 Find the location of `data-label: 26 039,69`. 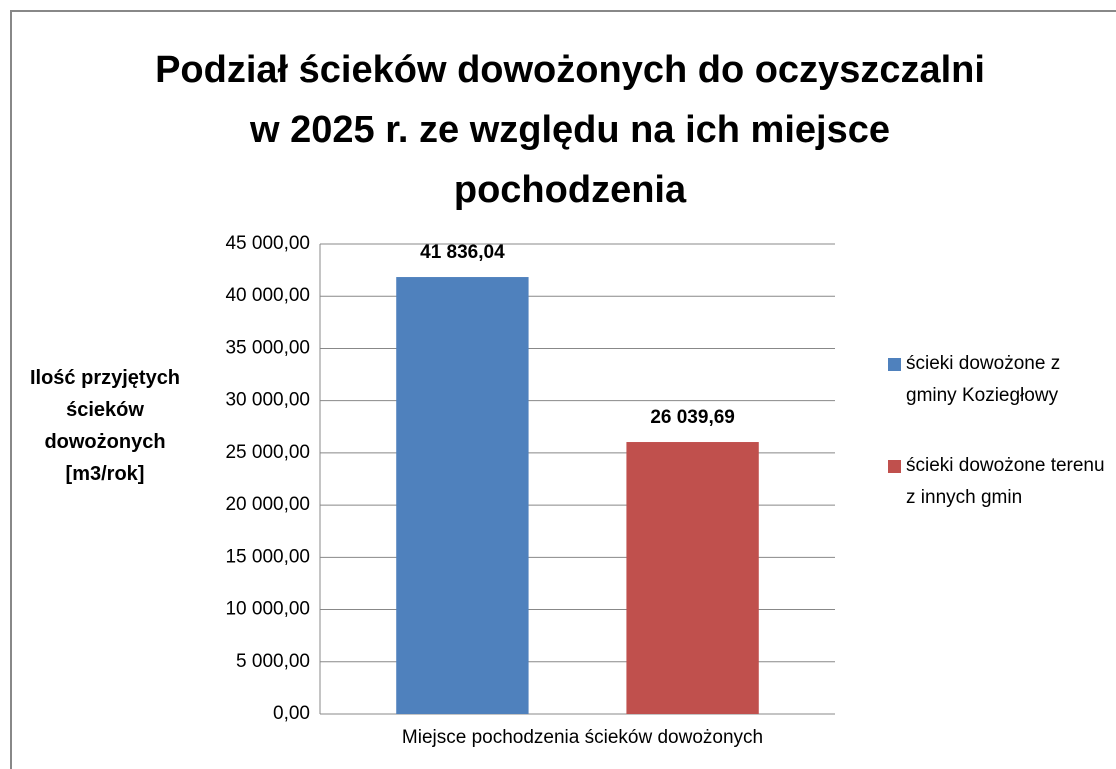

data-label: 26 039,69 is located at coordinates (692, 417).